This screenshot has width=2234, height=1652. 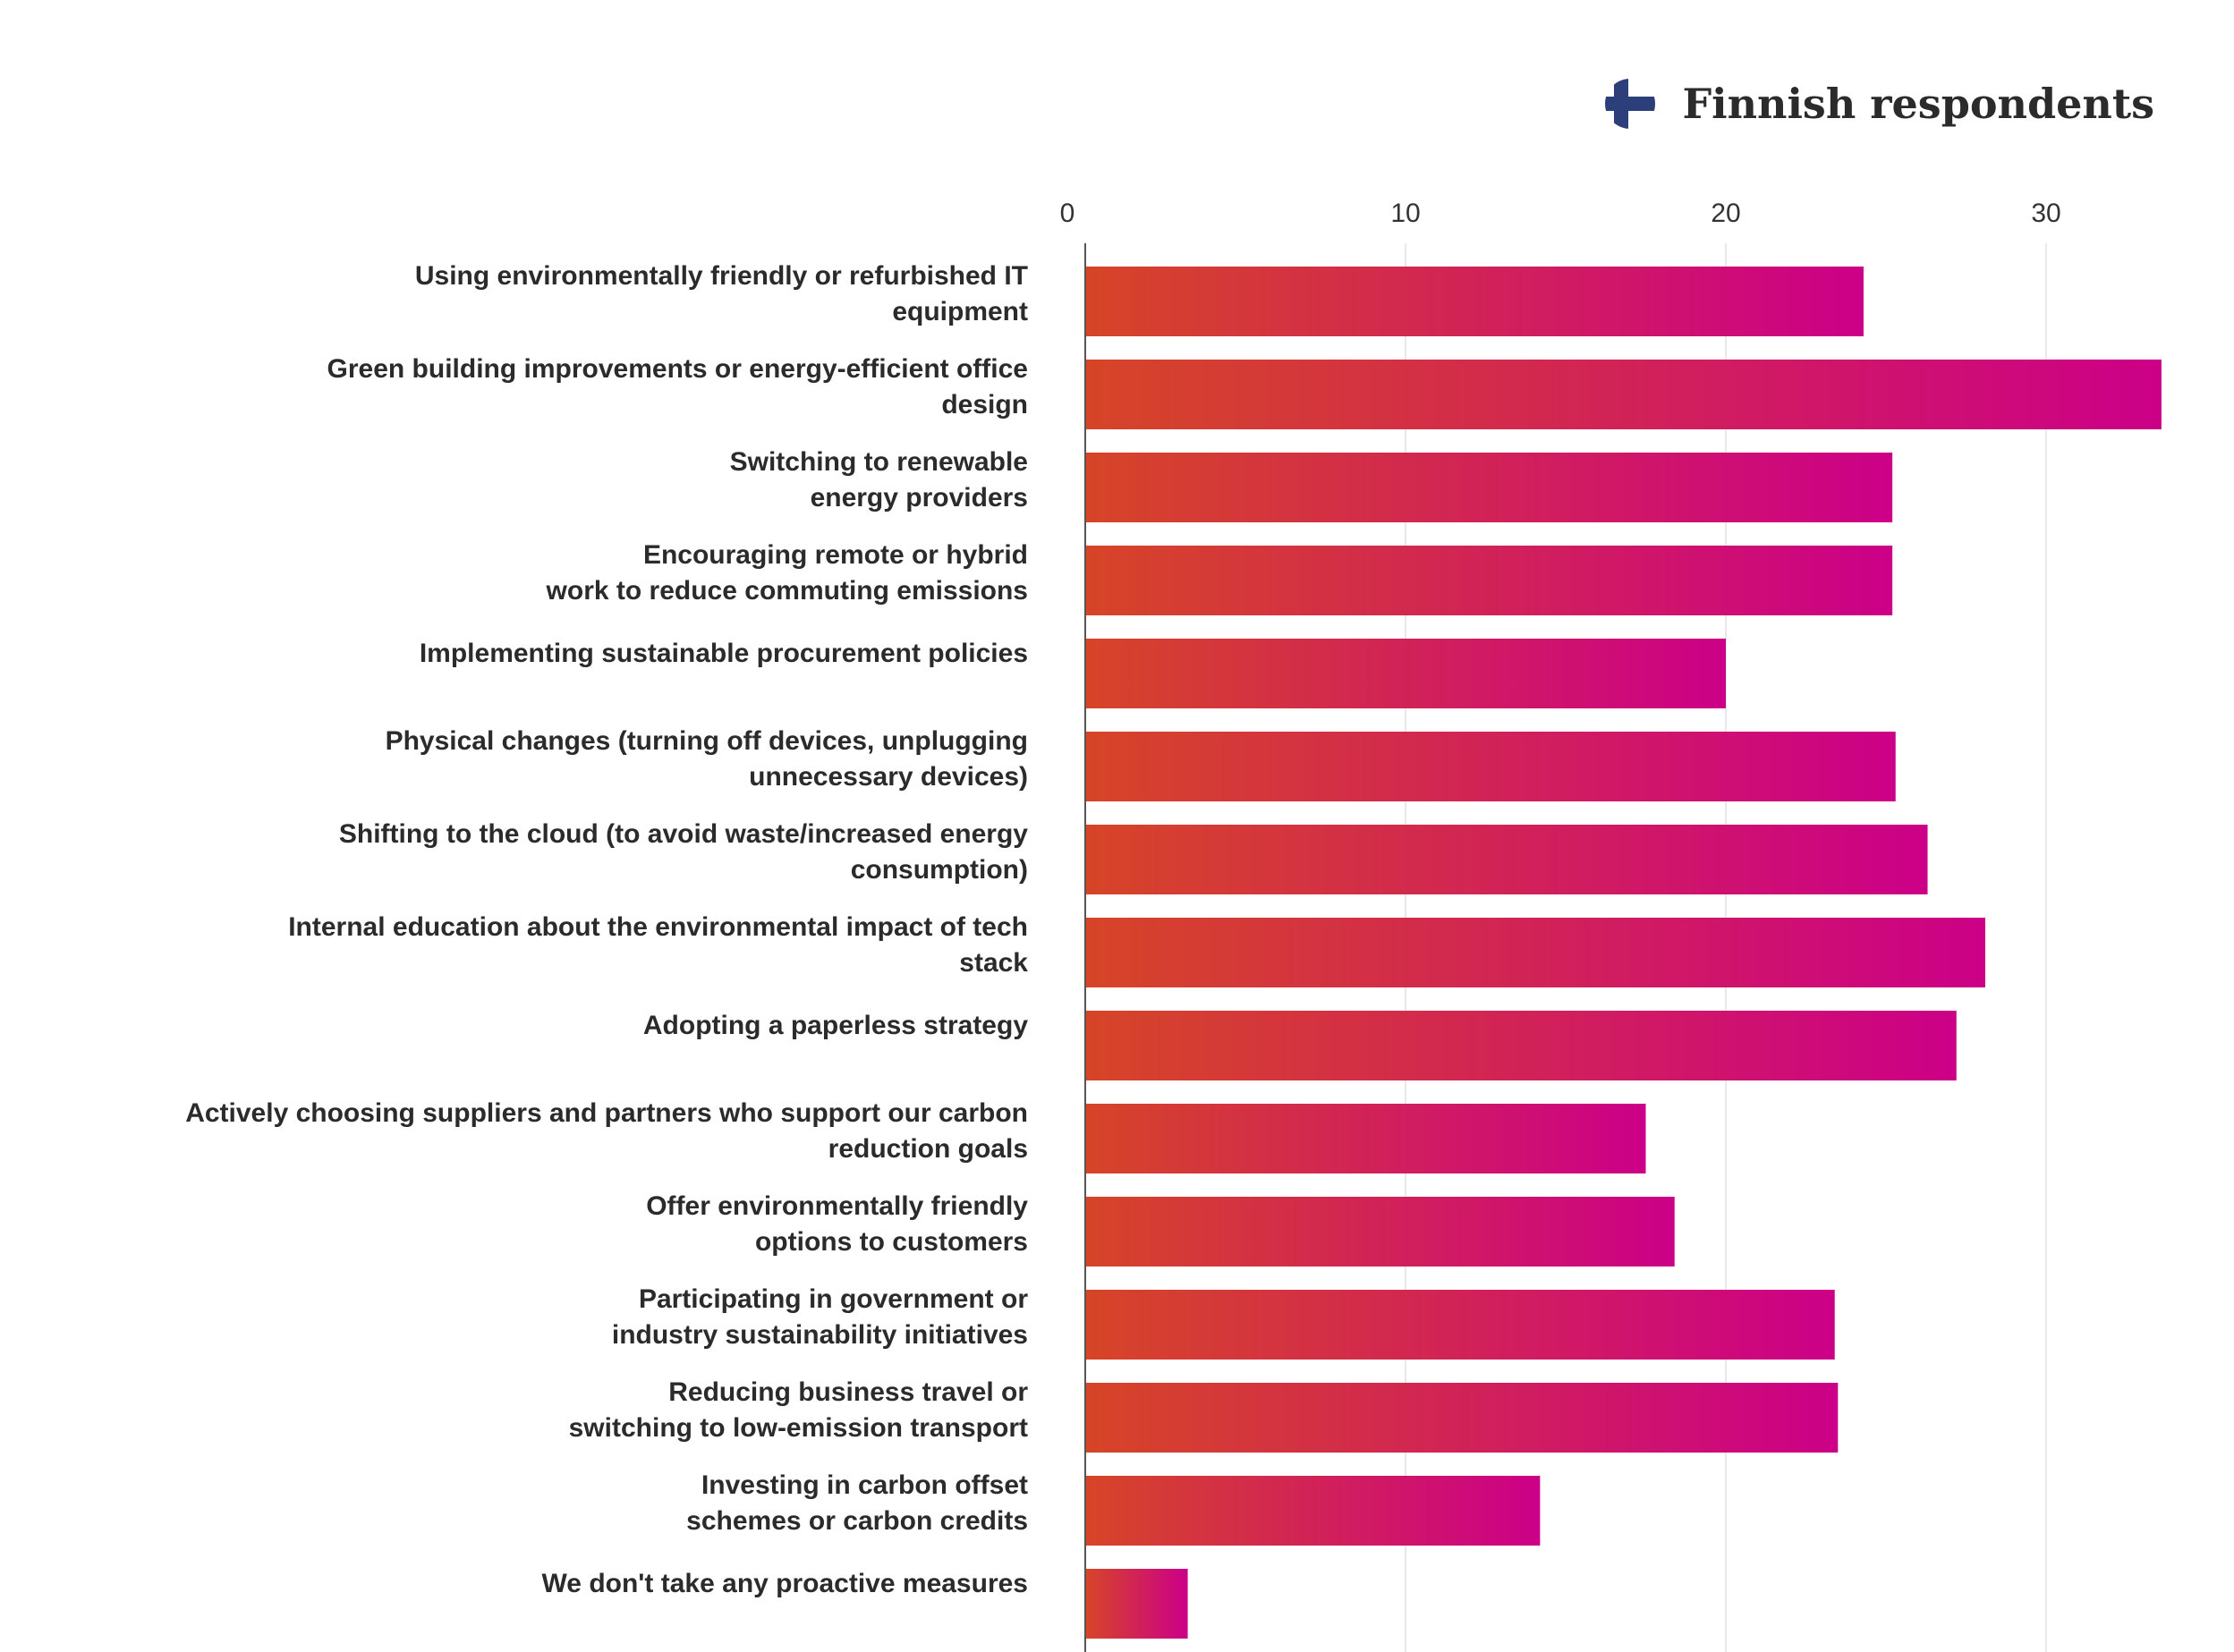 What do you see at coordinates (820, 1335) in the screenshot?
I see `category-label-line: industry sustainability initiatives` at bounding box center [820, 1335].